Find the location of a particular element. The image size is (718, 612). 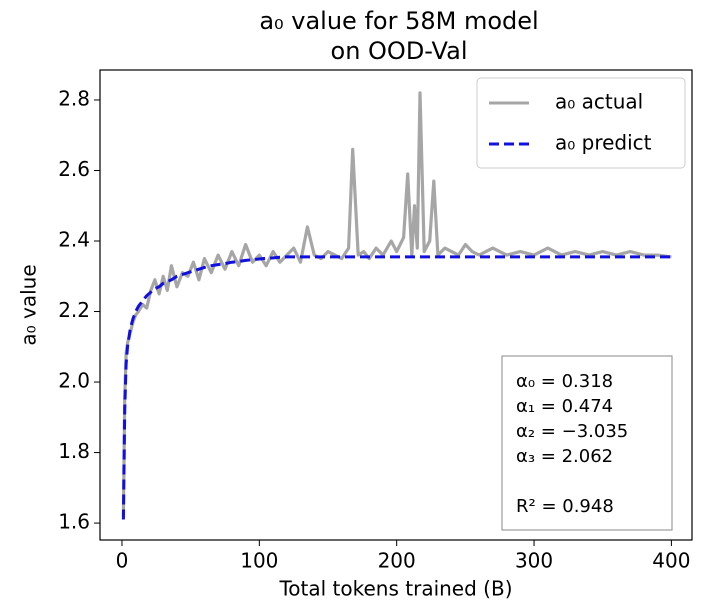

legend-label: a₀ predict is located at coordinates (603, 143).